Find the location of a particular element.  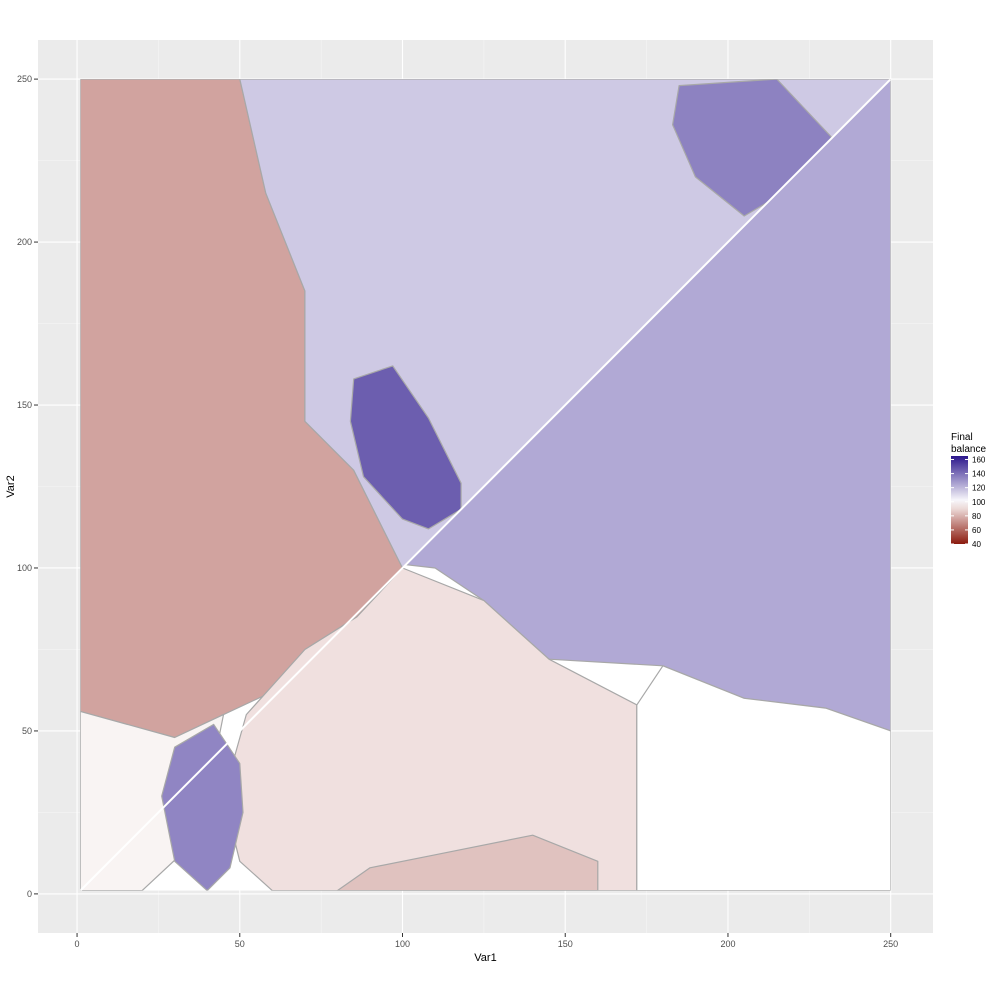

heatmap-region-bottom-strip-red is located at coordinates (467, 862).